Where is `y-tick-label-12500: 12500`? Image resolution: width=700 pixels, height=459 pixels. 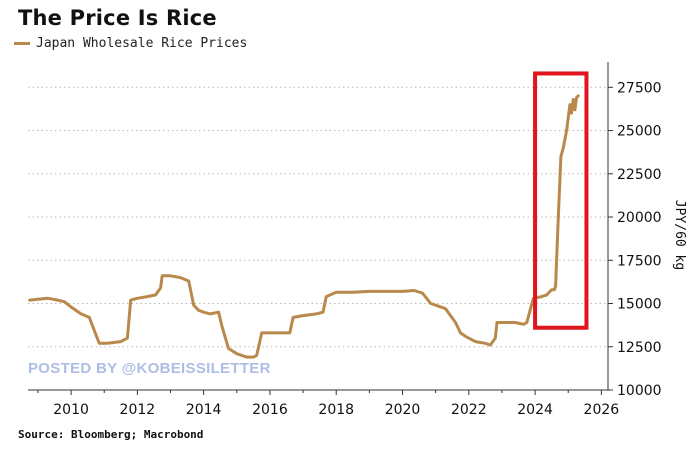
y-tick-label-12500: 12500 is located at coordinates (639, 348).